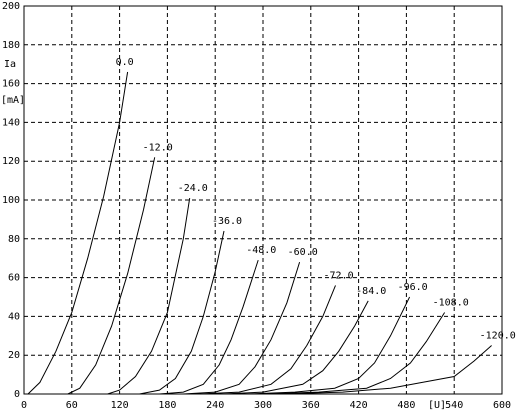  Describe the element at coordinates (120, 405) in the screenshot. I see `x-tick-label: 120` at that location.